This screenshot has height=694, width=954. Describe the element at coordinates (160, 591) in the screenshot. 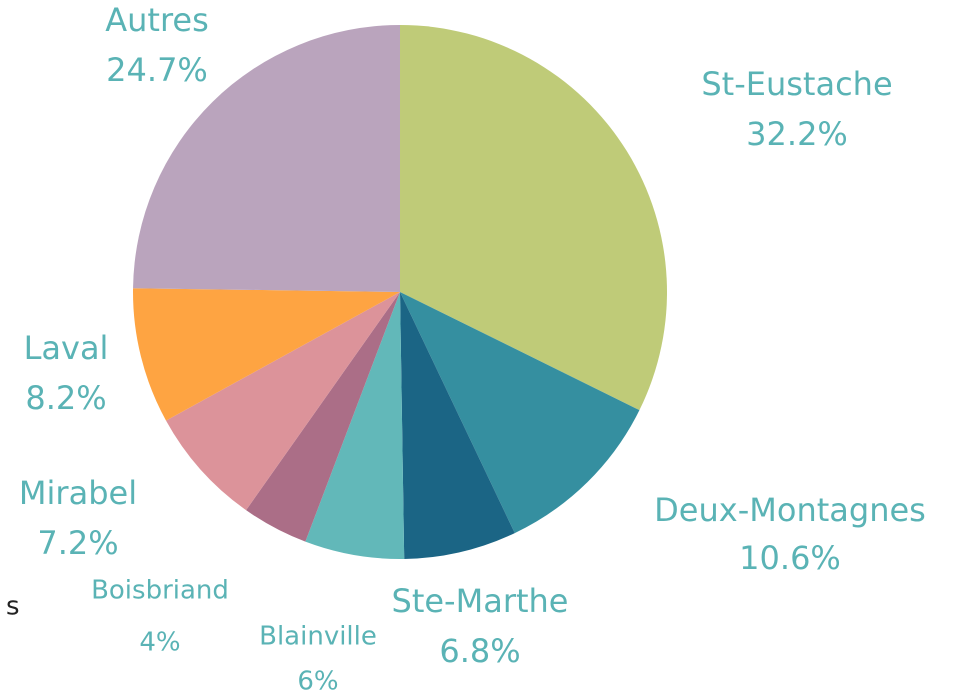

I see `slice-label: Boisbriand` at that location.